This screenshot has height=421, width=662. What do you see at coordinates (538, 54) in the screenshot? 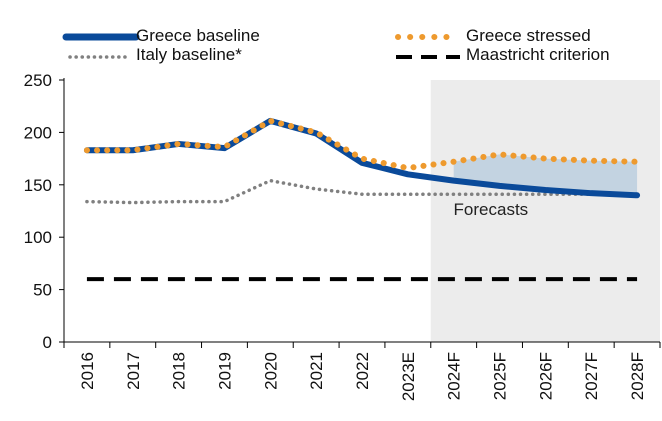
I see `legend-label-maastricht: Maastricht criterion` at bounding box center [538, 54].